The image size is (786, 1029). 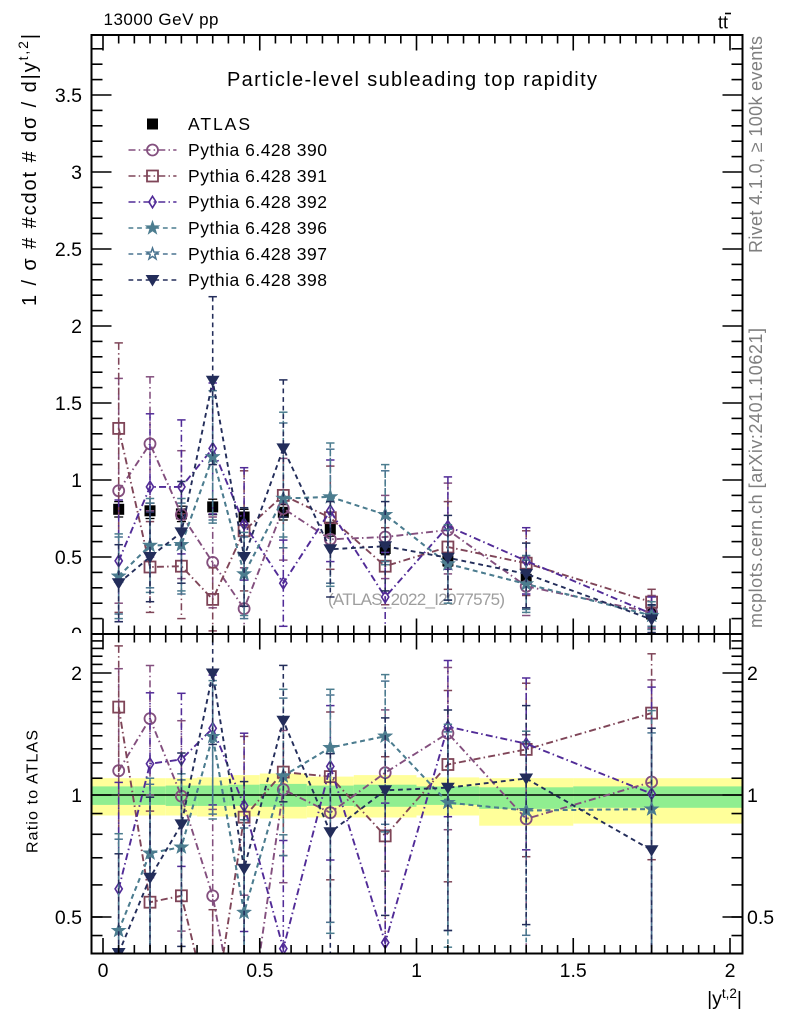 I want to click on svg-text: Pythia 6.428 398, so click(x=257, y=280).